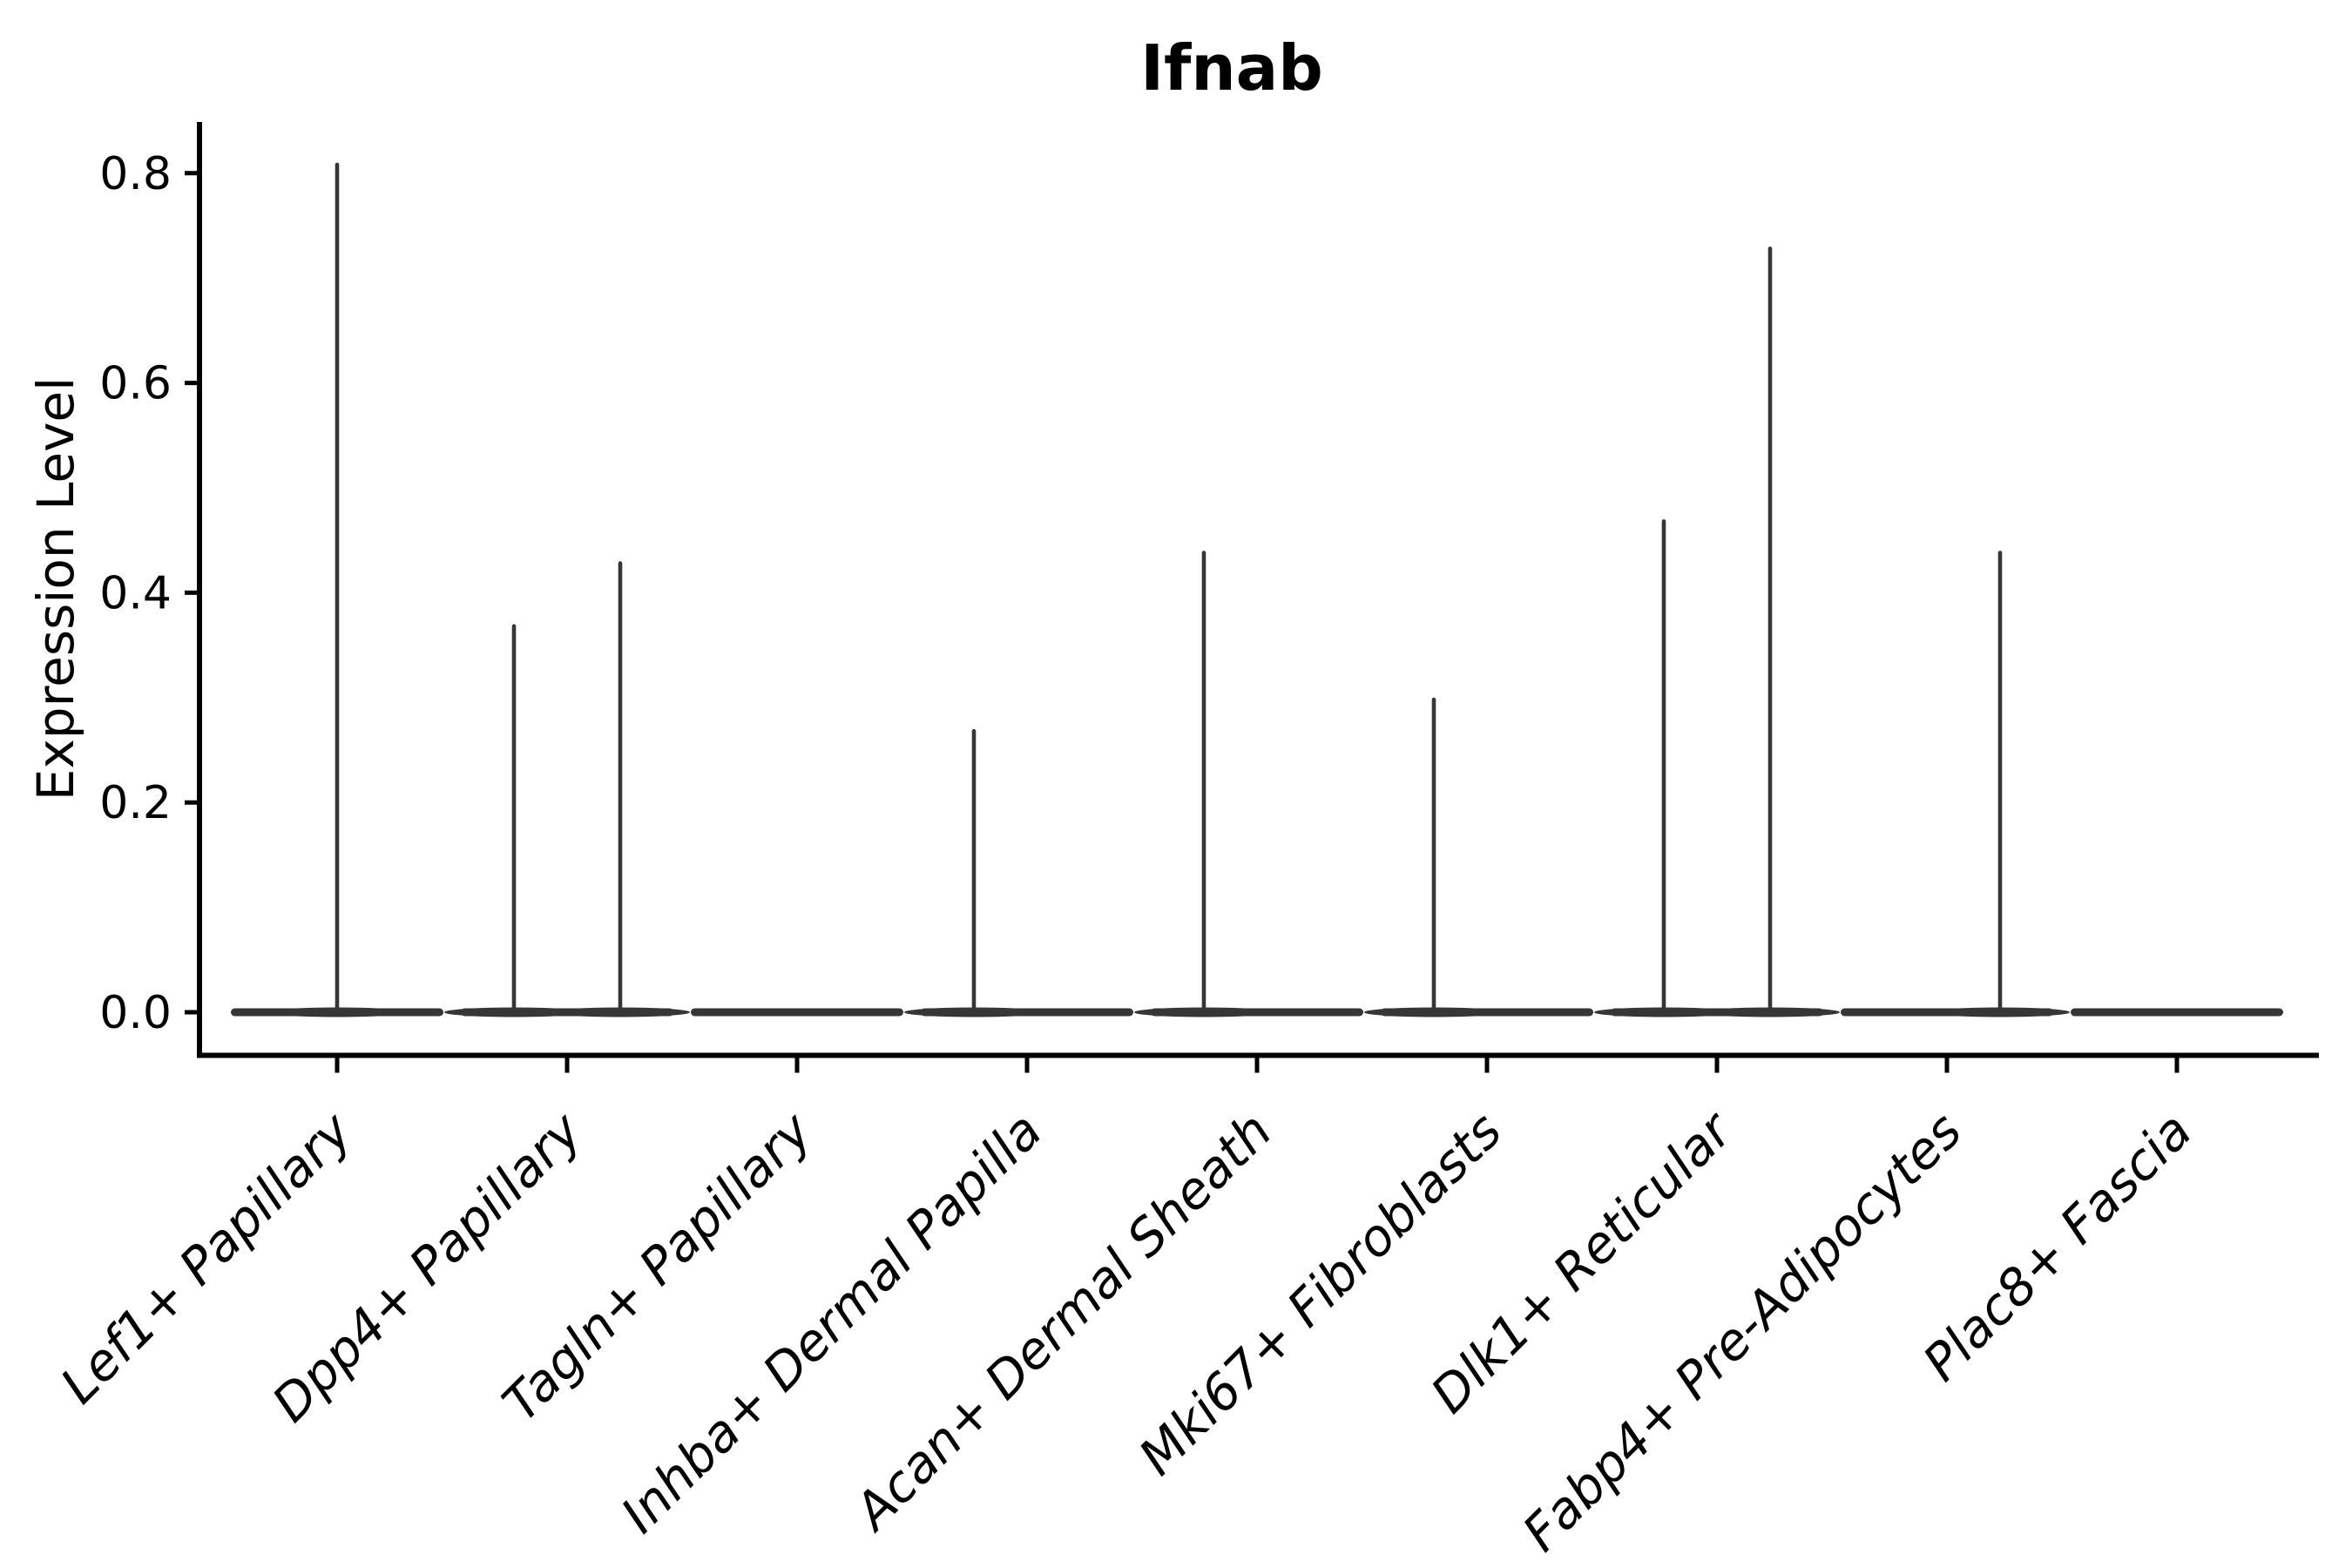 The width and height of the screenshot is (2352, 1568). I want to click on x-tick-label: Acan+ Dermal Sheath, so click(1062, 1322).